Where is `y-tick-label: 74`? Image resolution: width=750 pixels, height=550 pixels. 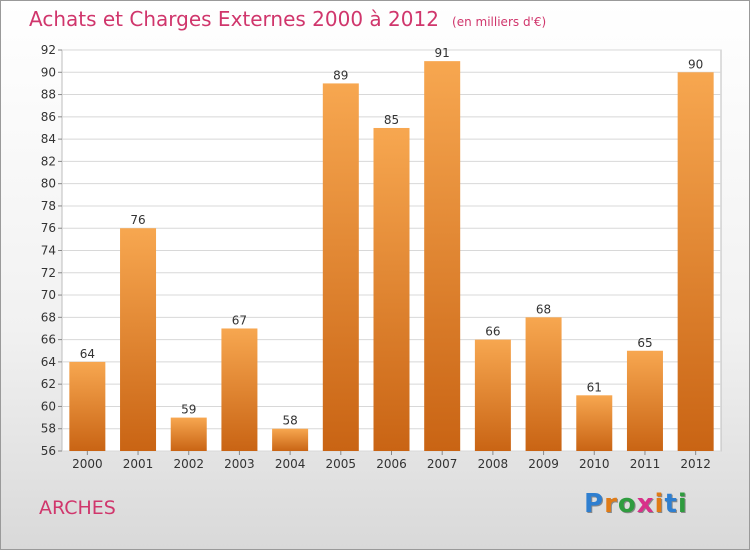 y-tick-label: 74 is located at coordinates (48, 251).